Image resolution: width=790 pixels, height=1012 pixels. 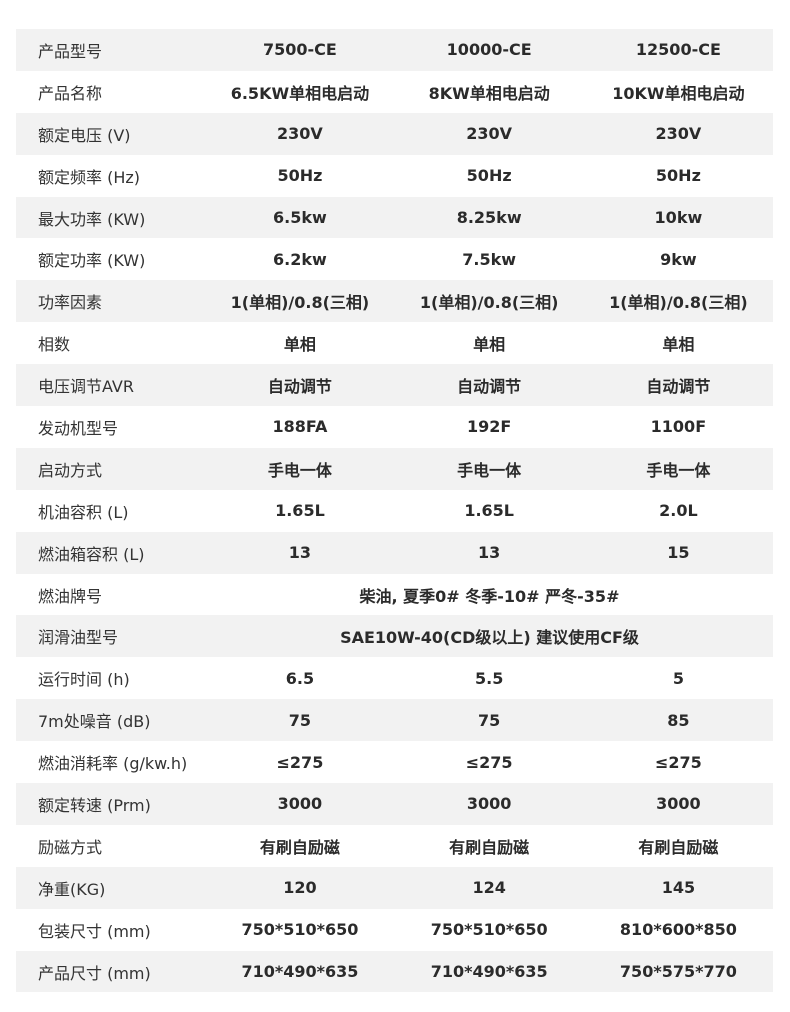 I want to click on row-label: 燃油牌号, so click(x=70, y=596).